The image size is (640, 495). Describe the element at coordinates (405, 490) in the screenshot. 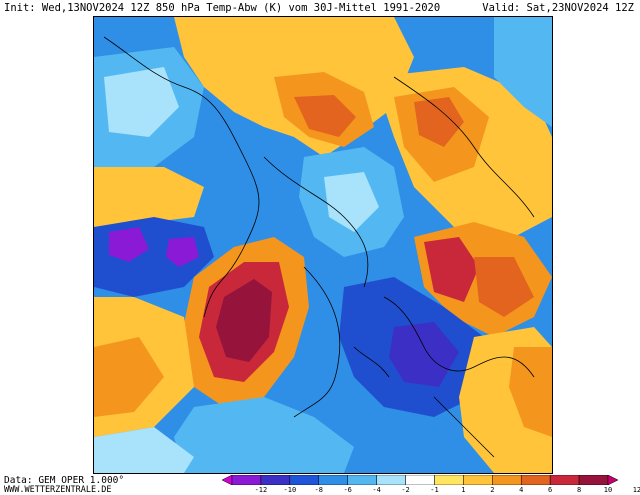

I see `colorbar-tick-label: -2` at that location.